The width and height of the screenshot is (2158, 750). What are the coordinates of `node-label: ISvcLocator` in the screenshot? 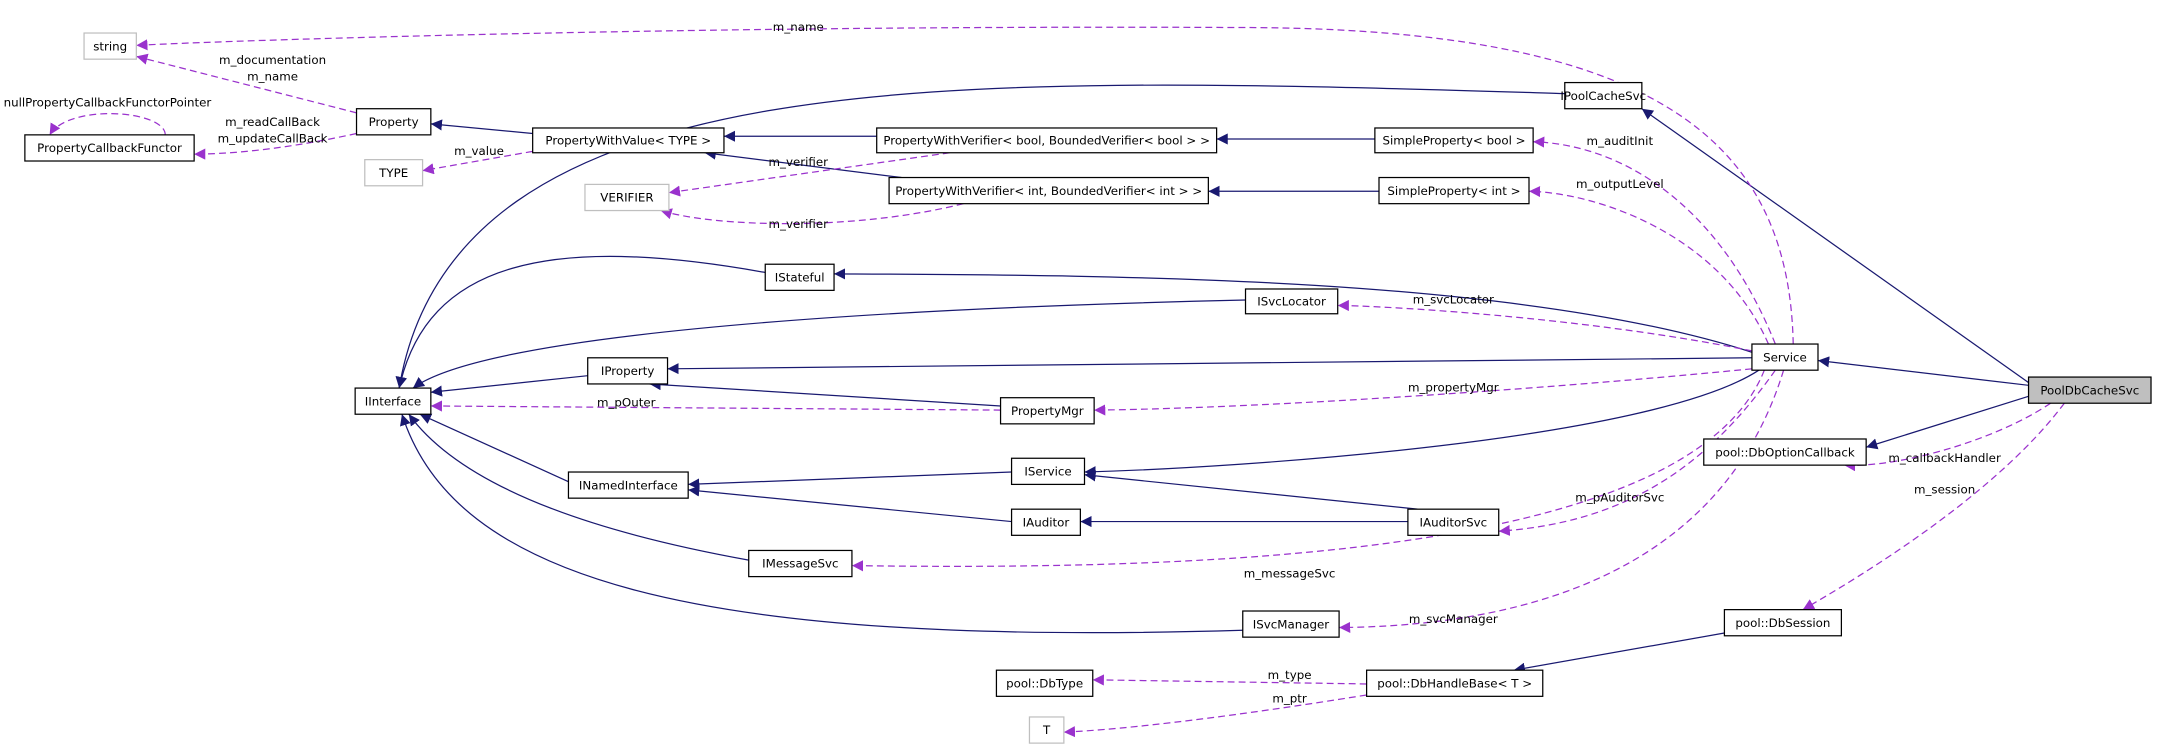 It's located at (1291, 302).